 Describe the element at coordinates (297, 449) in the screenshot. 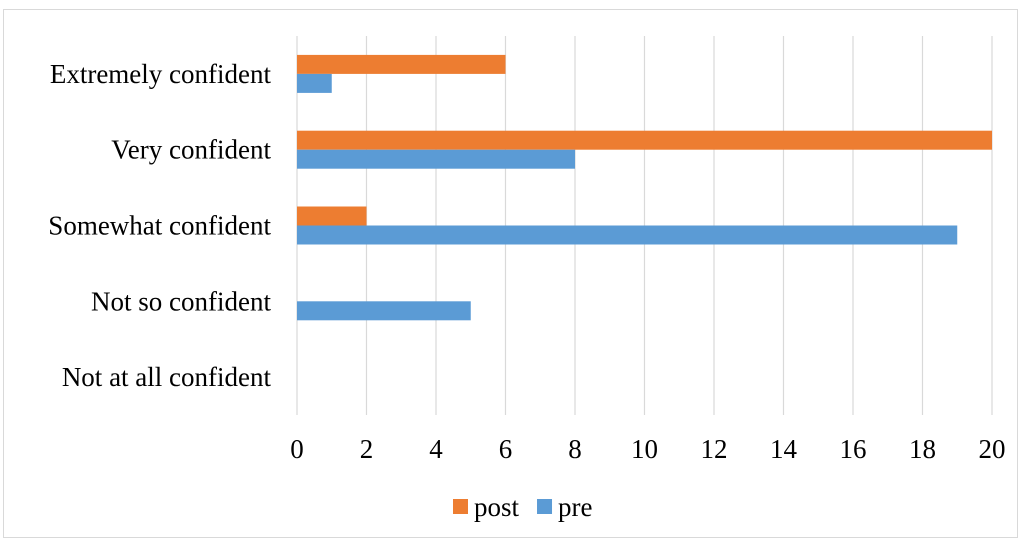

I see `x-tick-label-0: 0` at that location.